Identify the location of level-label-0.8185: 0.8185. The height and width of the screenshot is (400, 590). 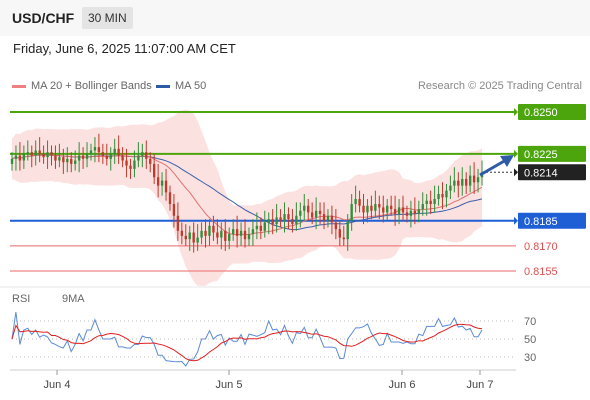
(550, 220).